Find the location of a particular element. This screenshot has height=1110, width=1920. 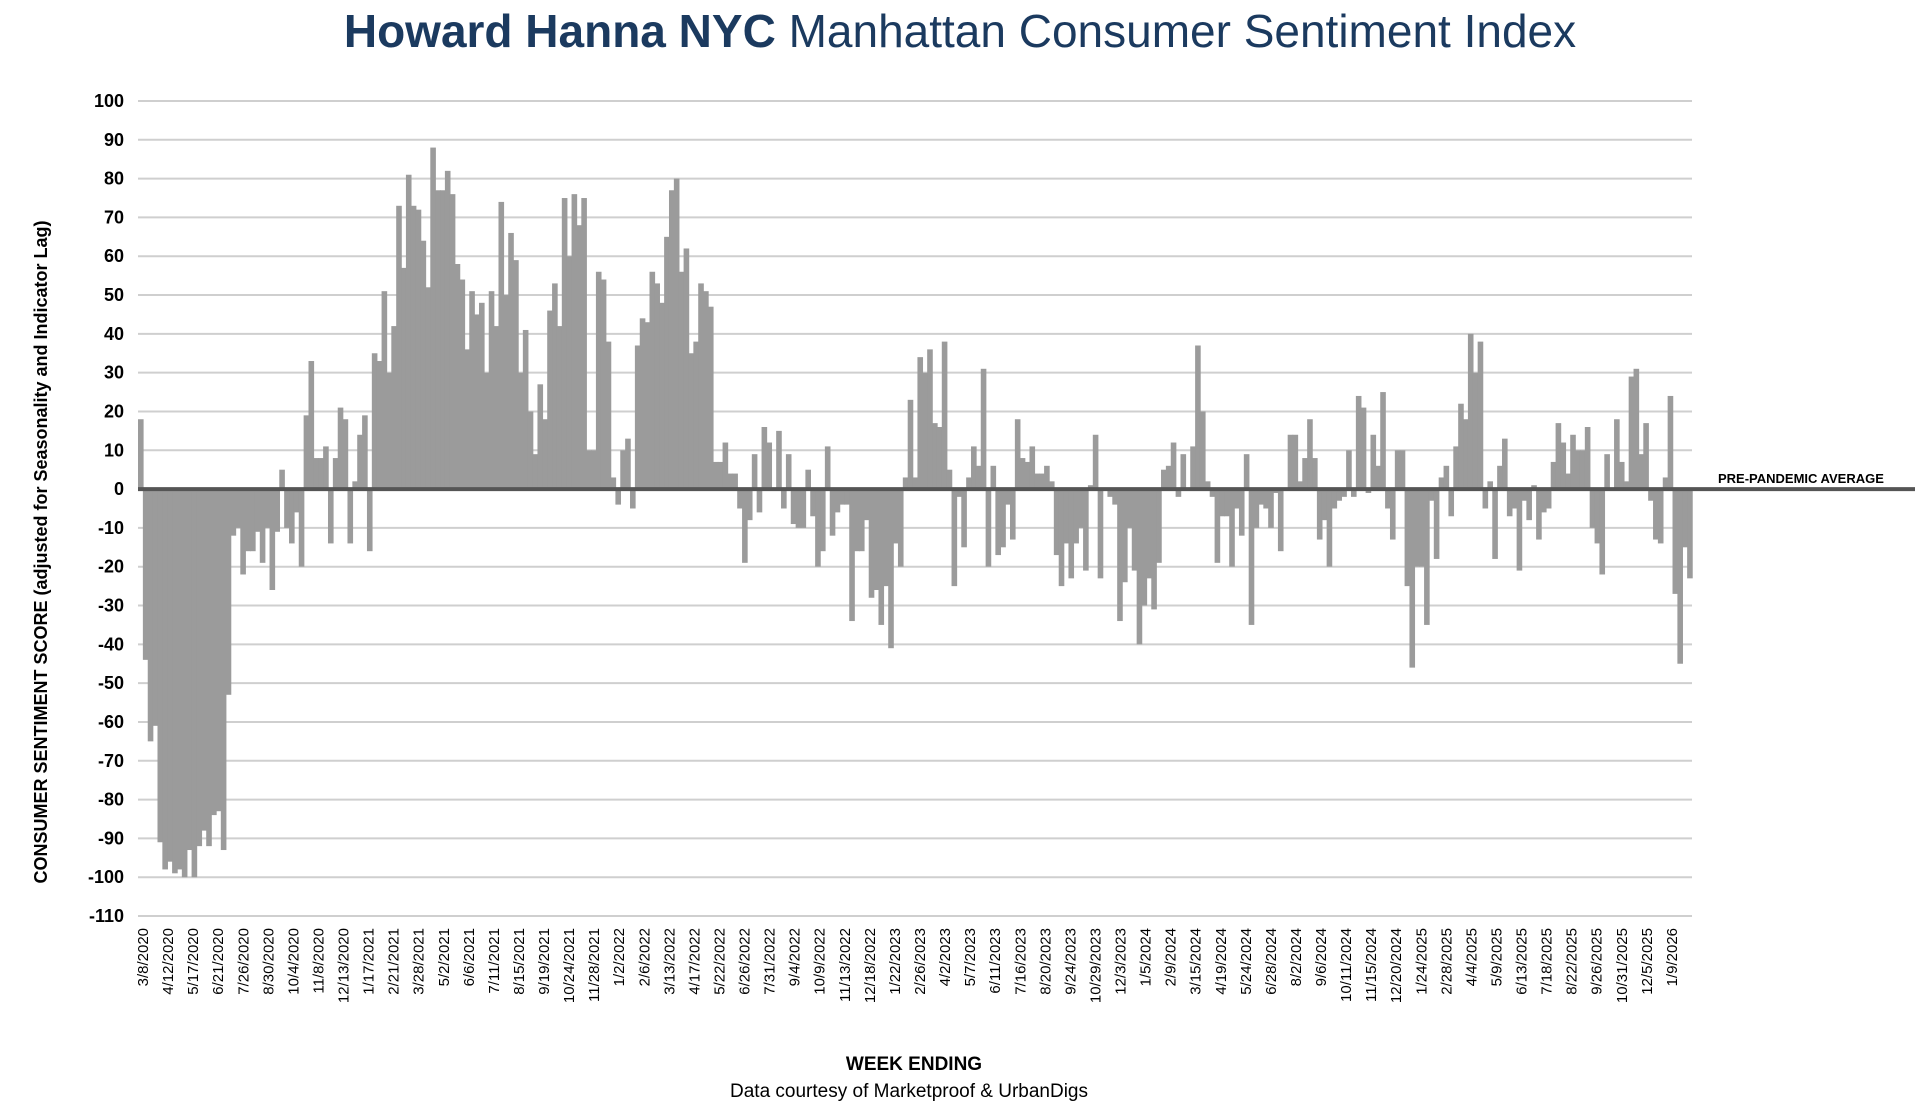

x-tick-label: 5/7/2023 is located at coordinates (970, 957).